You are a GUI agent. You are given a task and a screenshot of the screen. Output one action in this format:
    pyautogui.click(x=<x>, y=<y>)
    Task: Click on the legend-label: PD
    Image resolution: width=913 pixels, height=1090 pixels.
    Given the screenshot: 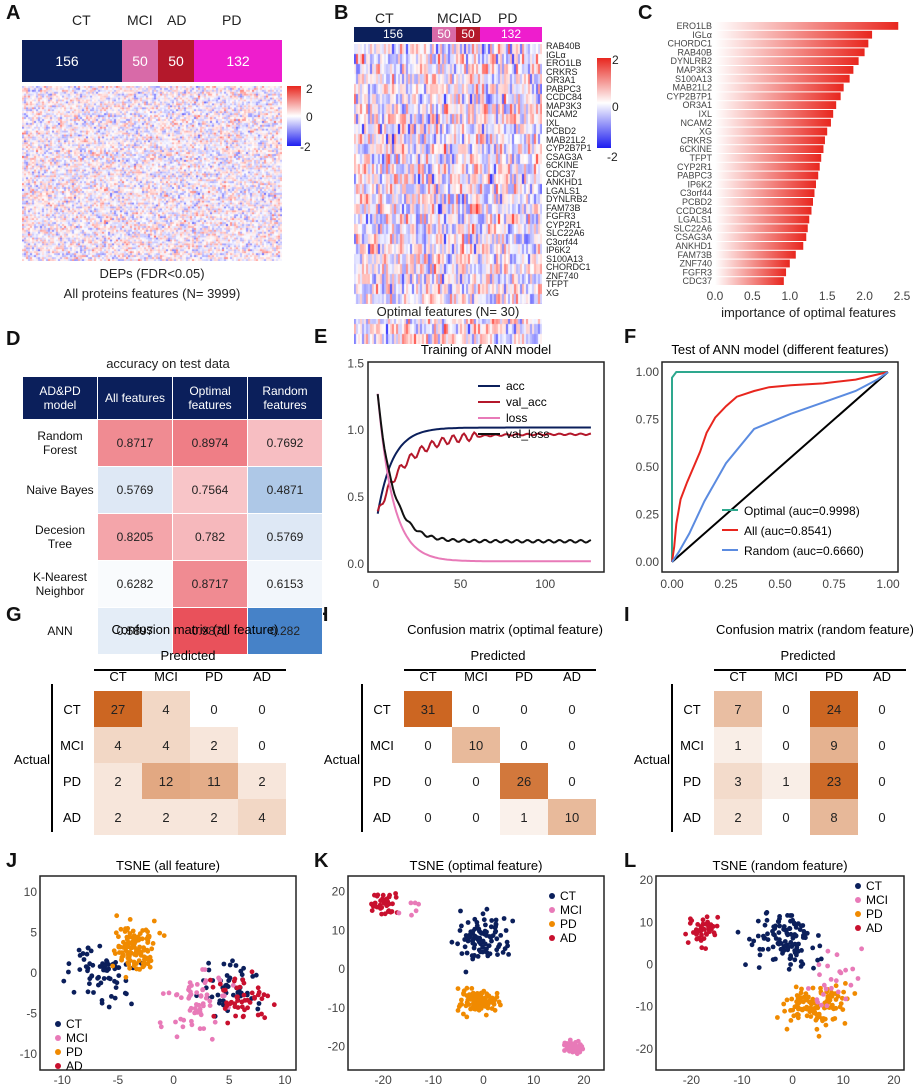 What is the action you would take?
    pyautogui.click(x=874, y=914)
    